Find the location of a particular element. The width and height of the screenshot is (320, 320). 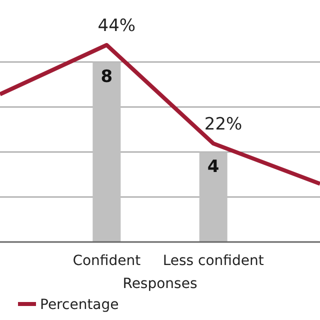

data-label: 22% is located at coordinates (223, 124).